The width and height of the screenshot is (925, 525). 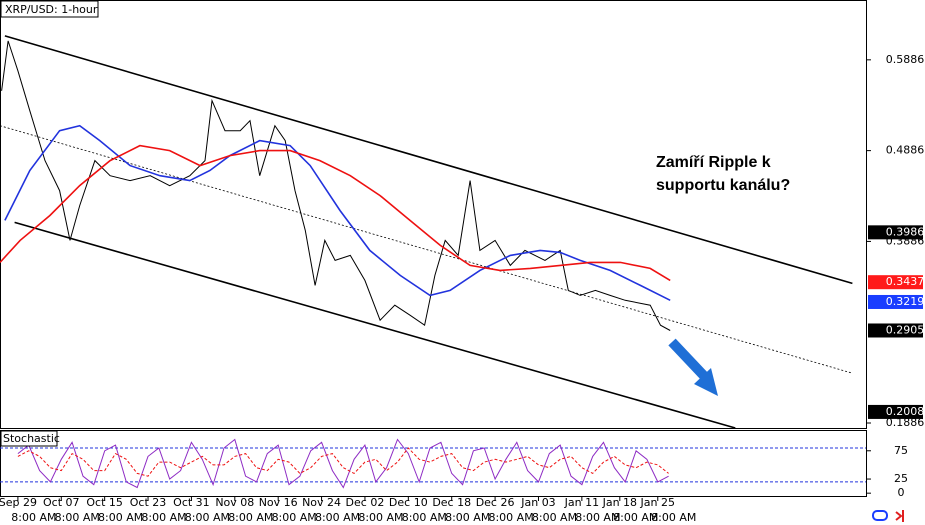 I want to click on x-tick-label: Oct 15, so click(x=104, y=502).